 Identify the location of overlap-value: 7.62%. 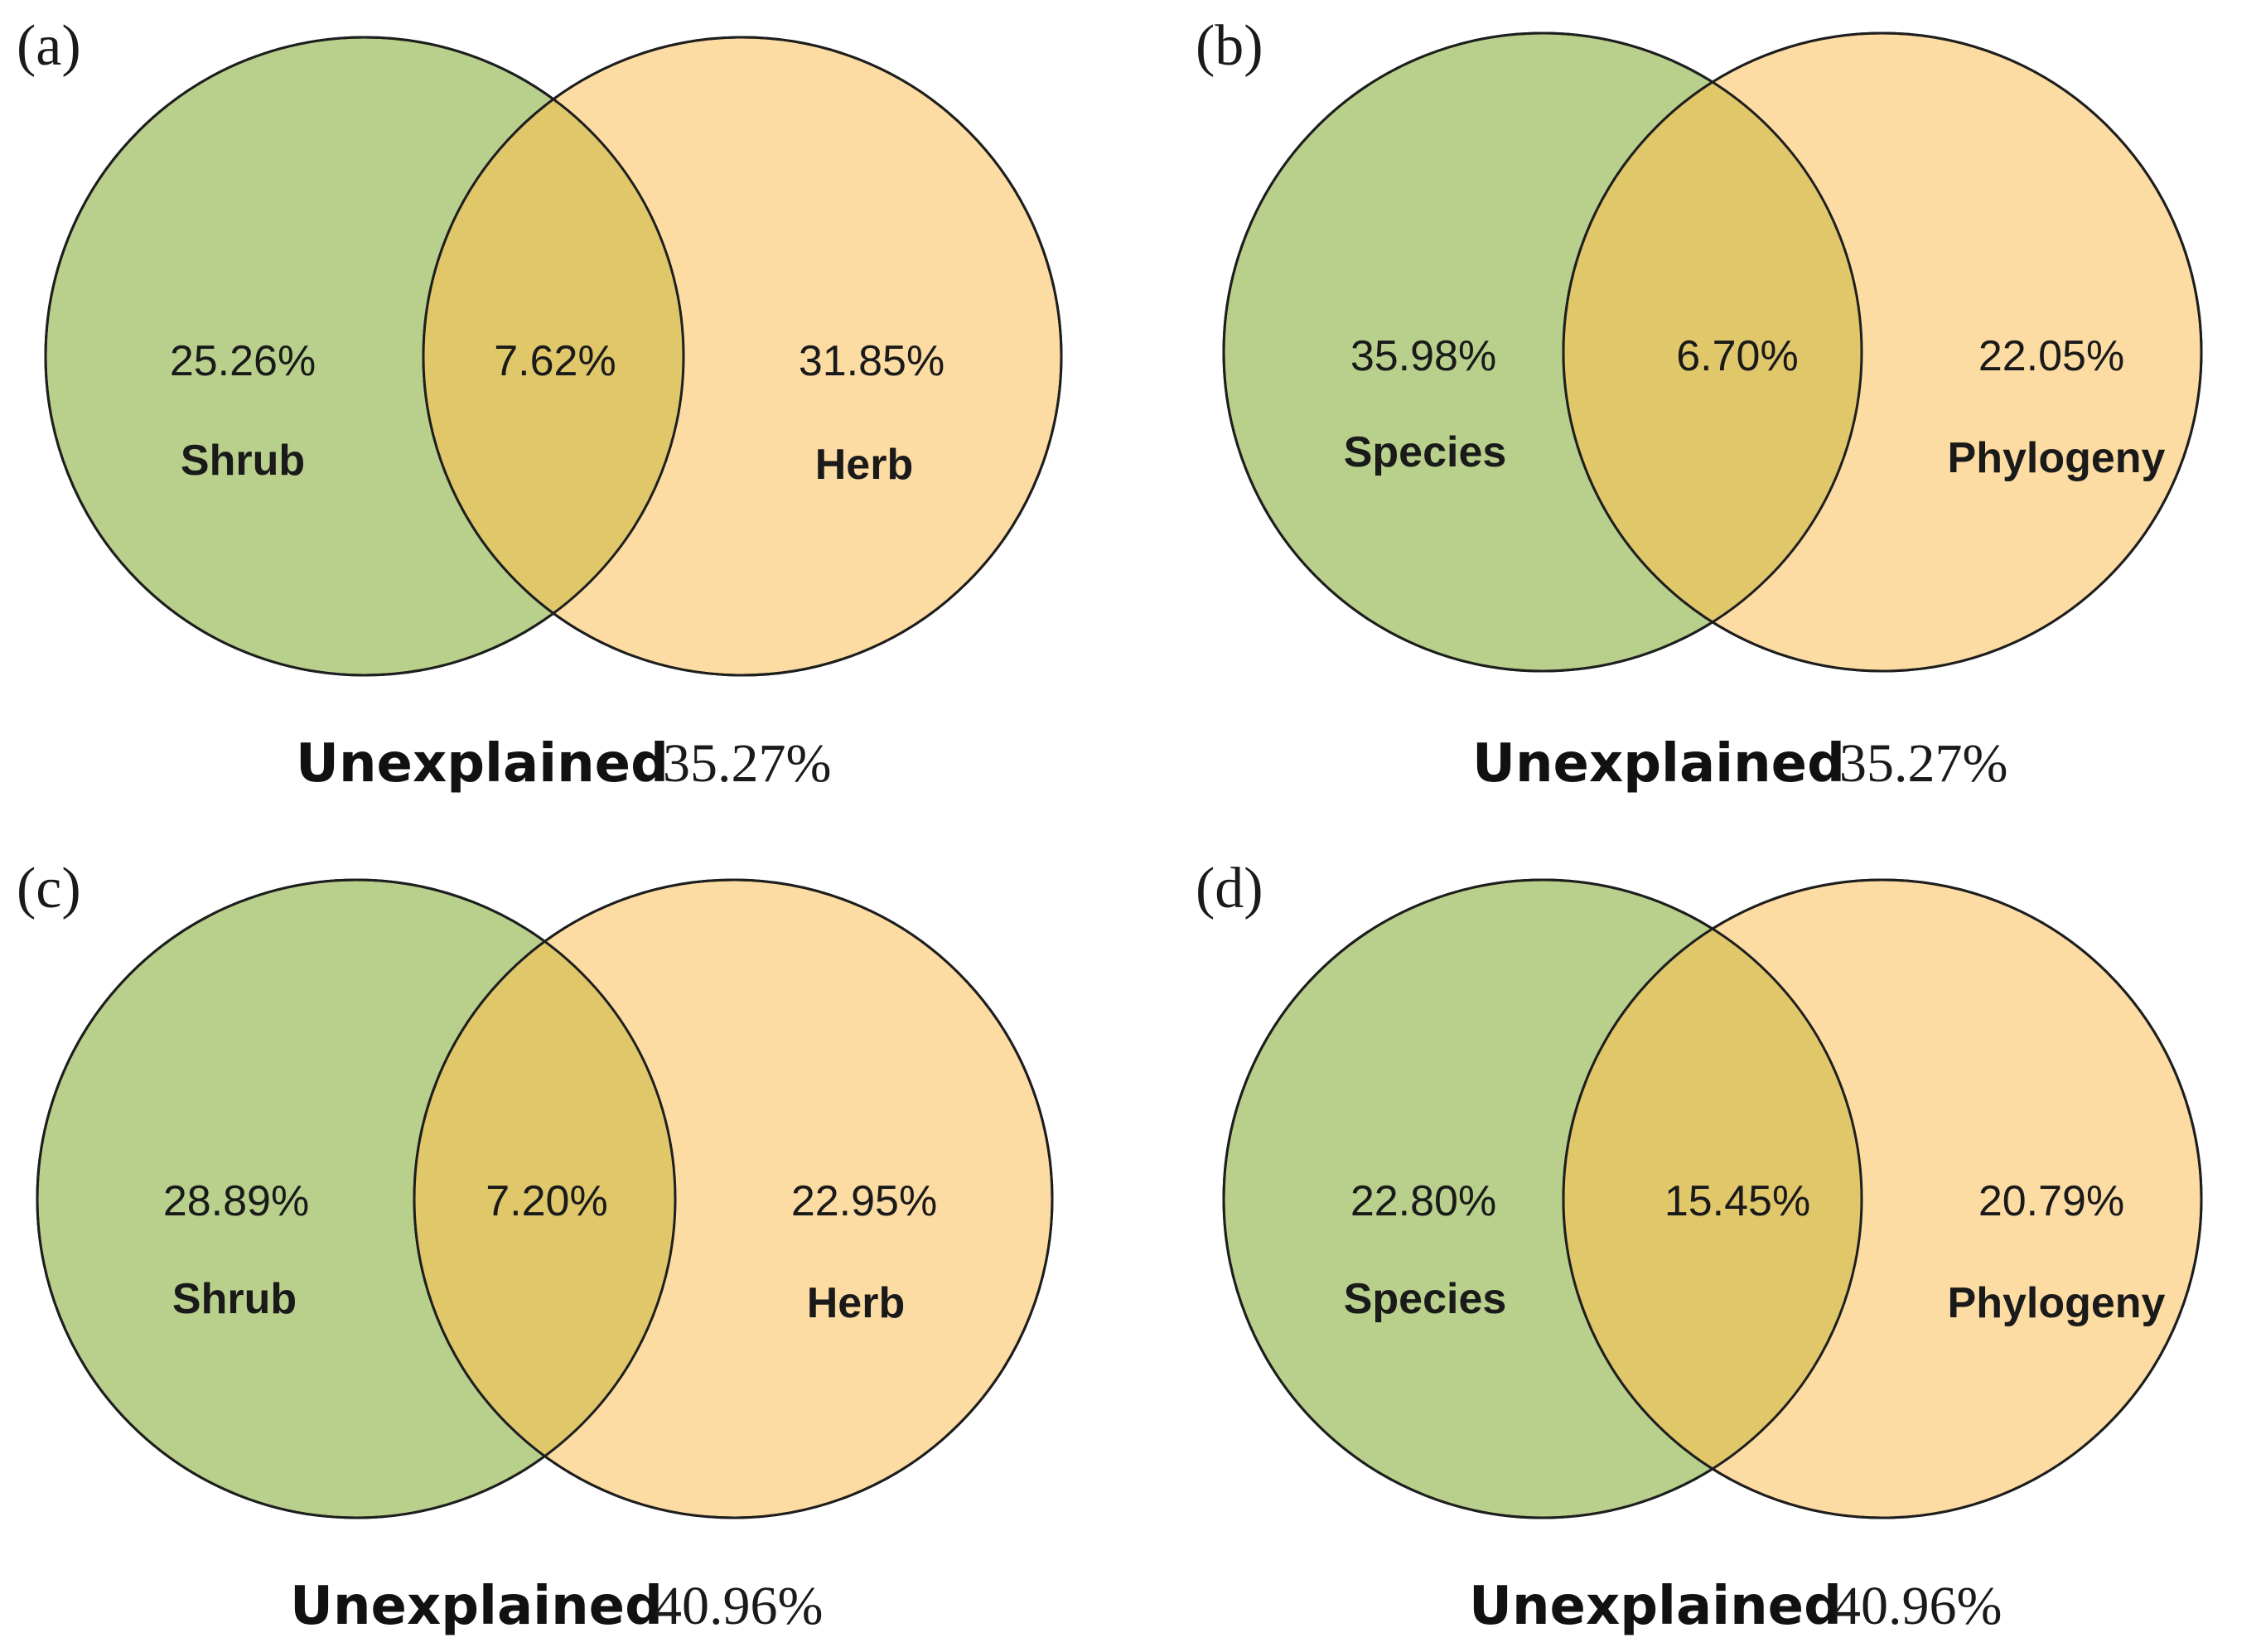
(555, 361).